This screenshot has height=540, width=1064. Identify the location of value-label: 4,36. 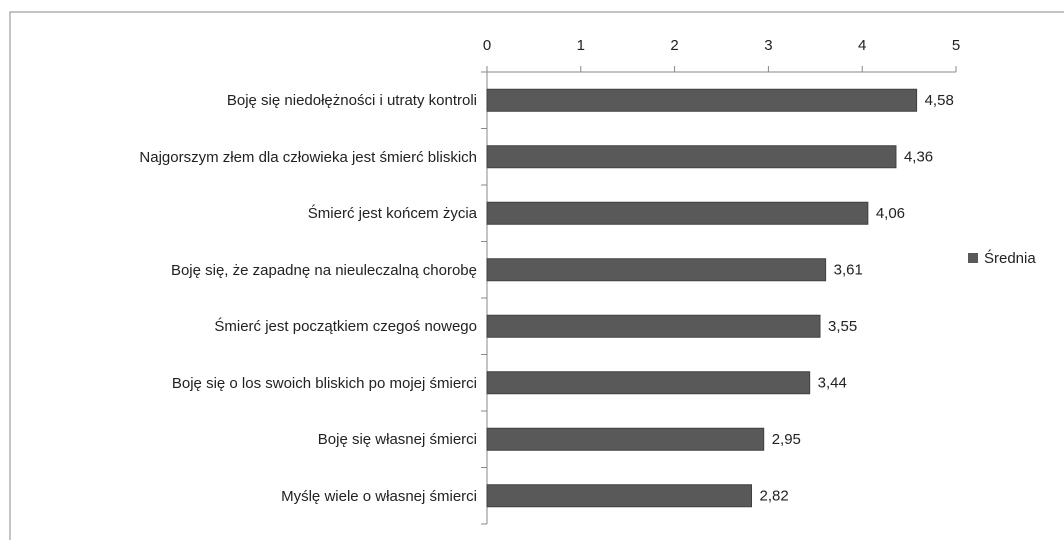
(918, 157).